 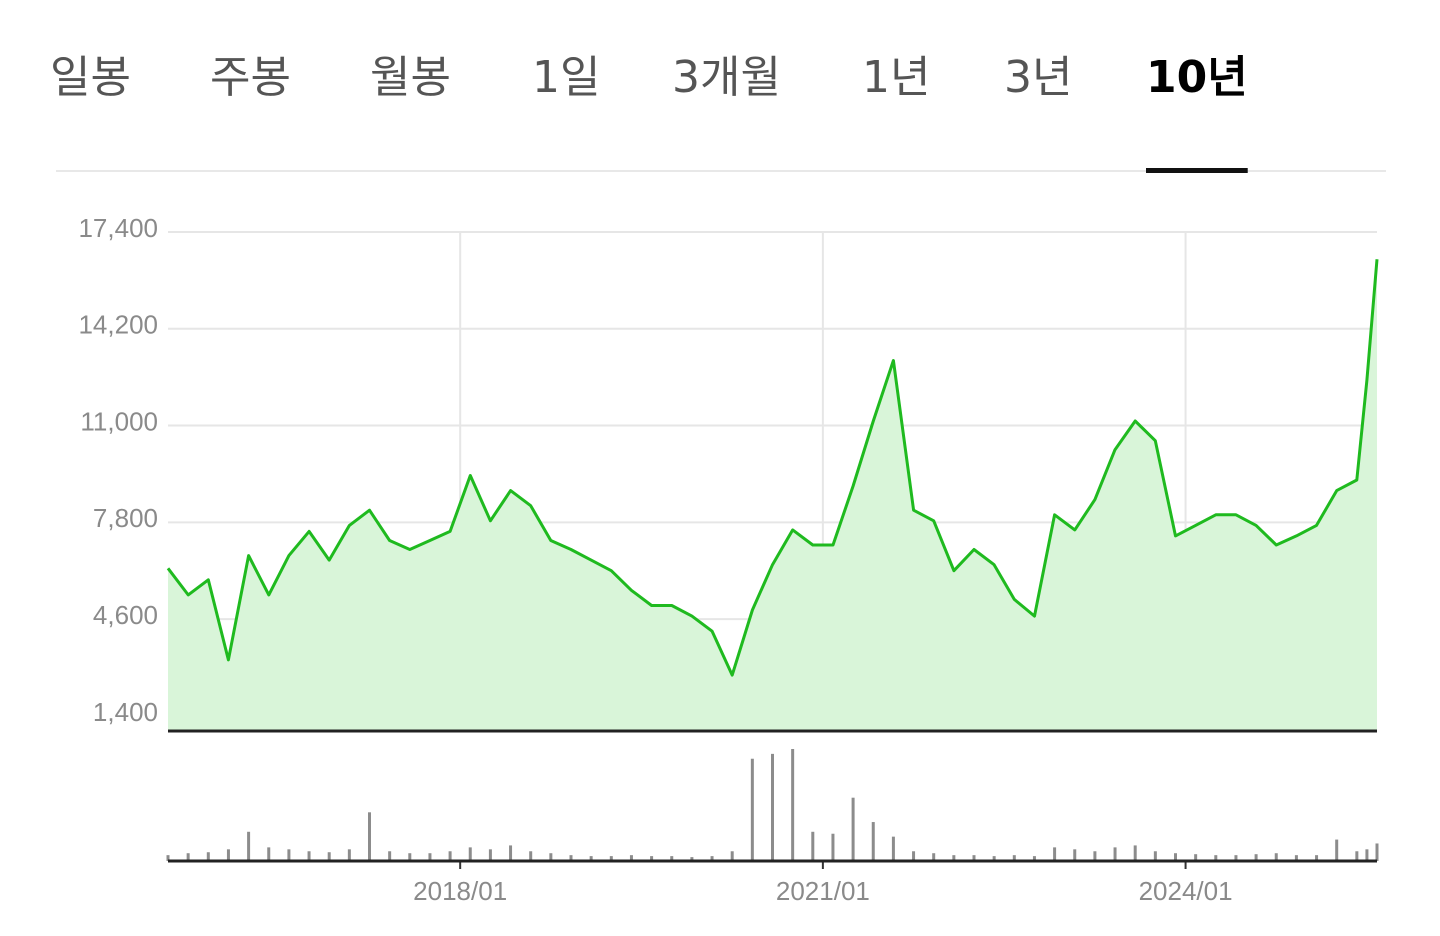 What do you see at coordinates (823, 891) in the screenshot?
I see `x-tick-label: 2021/01` at bounding box center [823, 891].